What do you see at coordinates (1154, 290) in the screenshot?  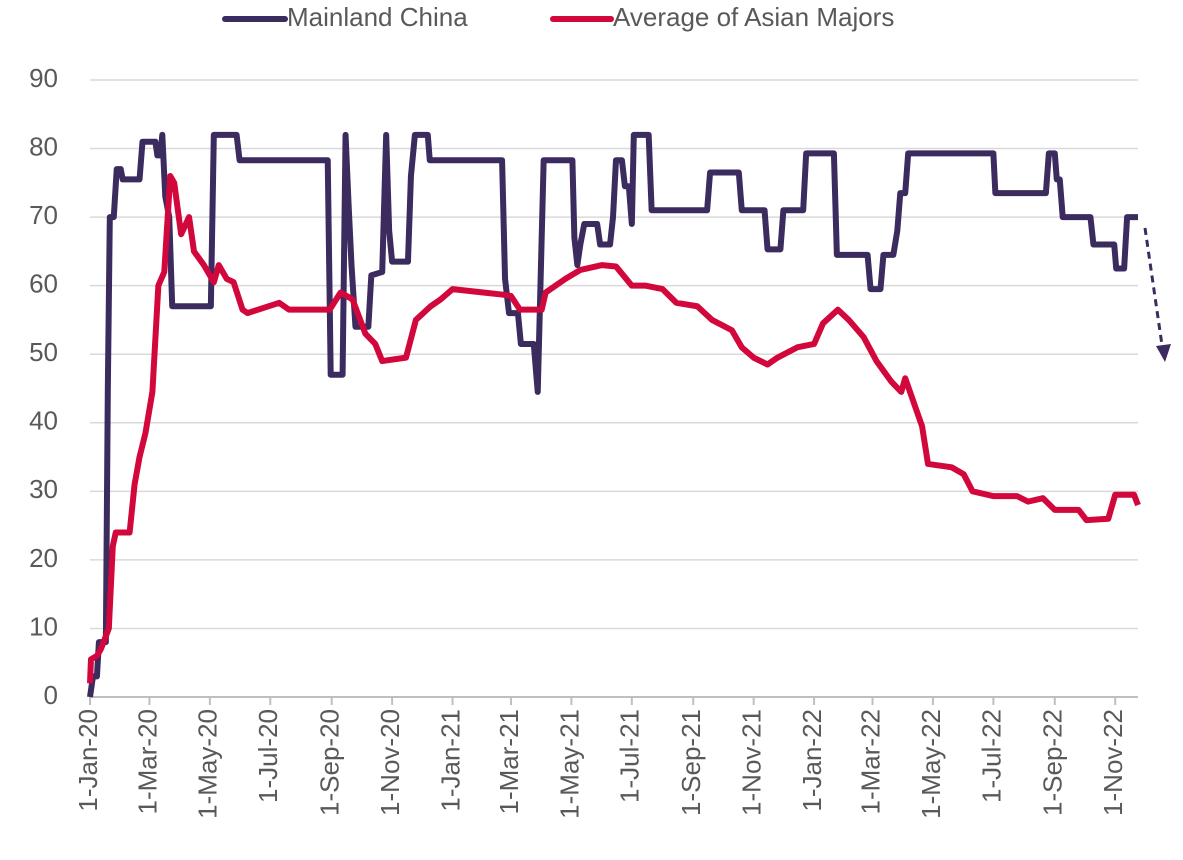 I see `annotation-arrow` at bounding box center [1154, 290].